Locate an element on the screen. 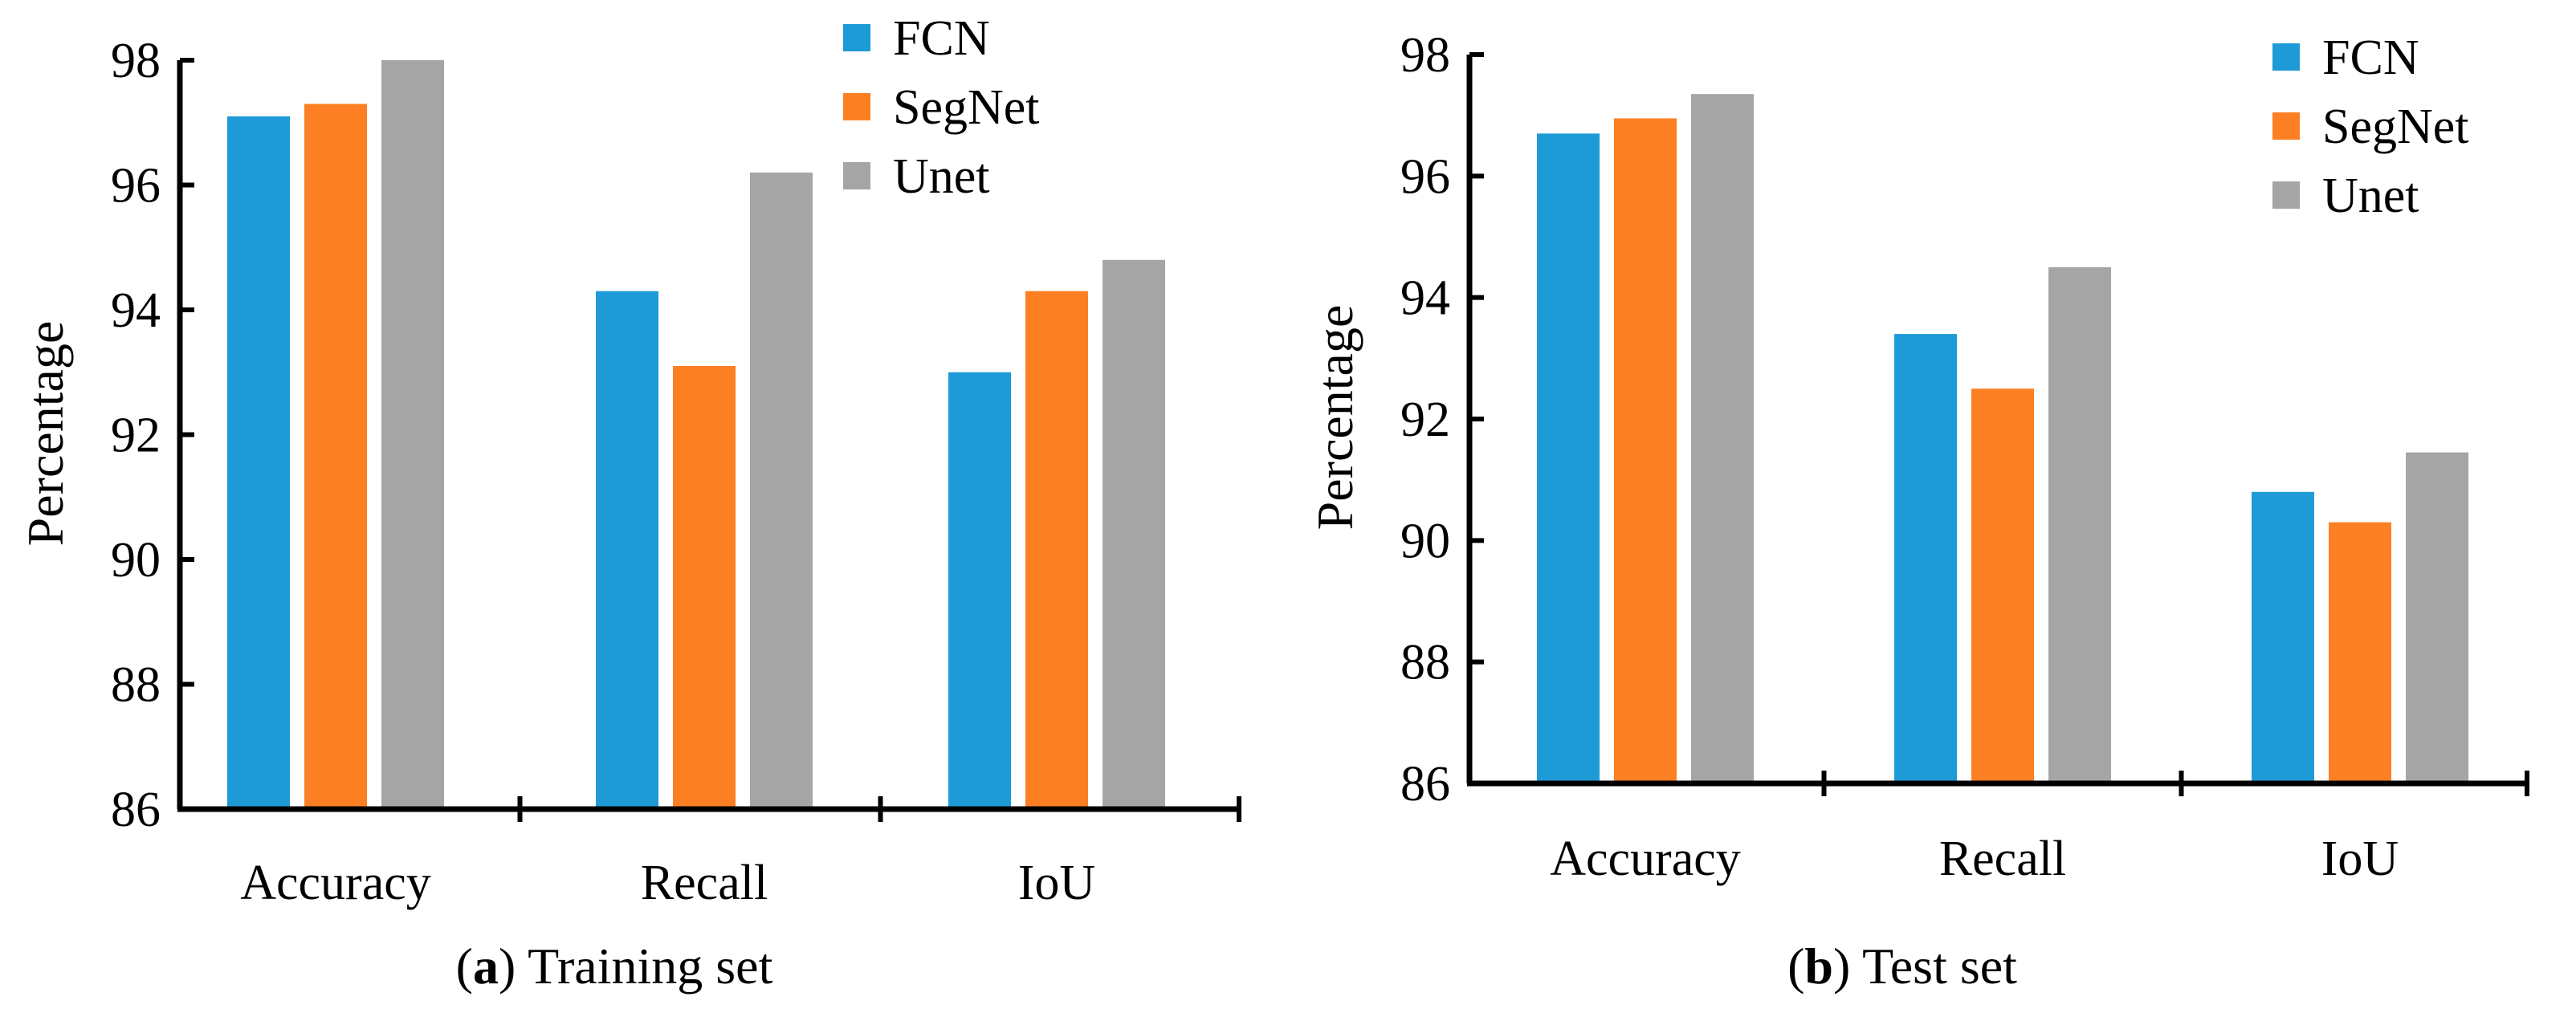 Image resolution: width=2576 pixels, height=1013 pixels. chart-caption: (b) Test set is located at coordinates (1902, 966).